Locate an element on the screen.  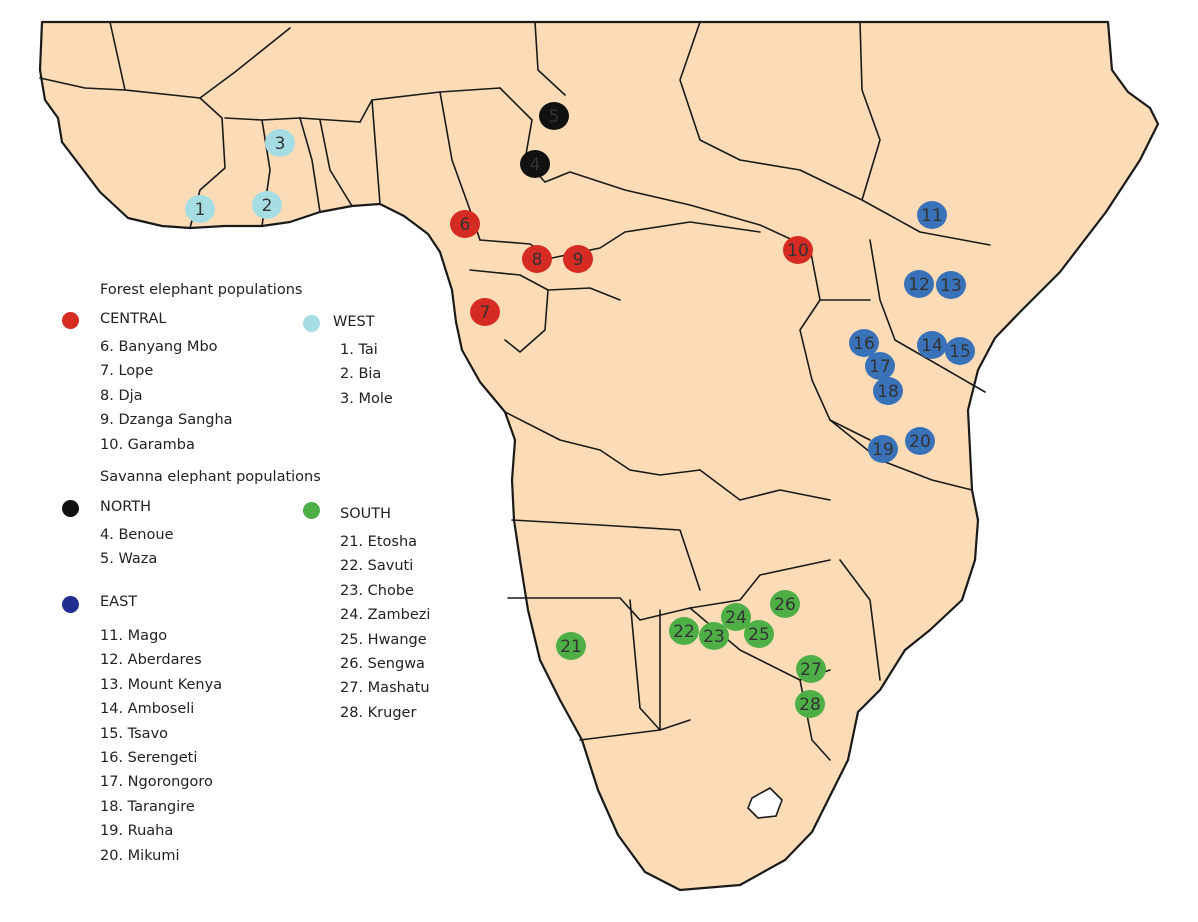
marker-label: 28 is located at coordinates (810, 705).